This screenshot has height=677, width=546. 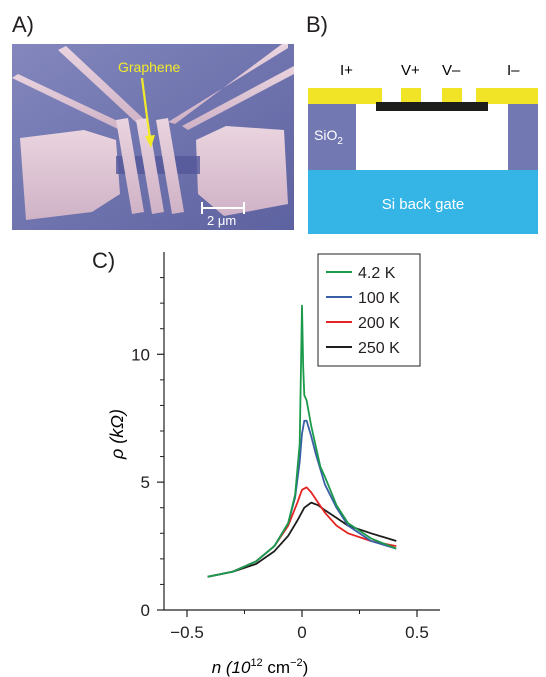 I want to click on oxide-label: SiO2, so click(x=328, y=137).